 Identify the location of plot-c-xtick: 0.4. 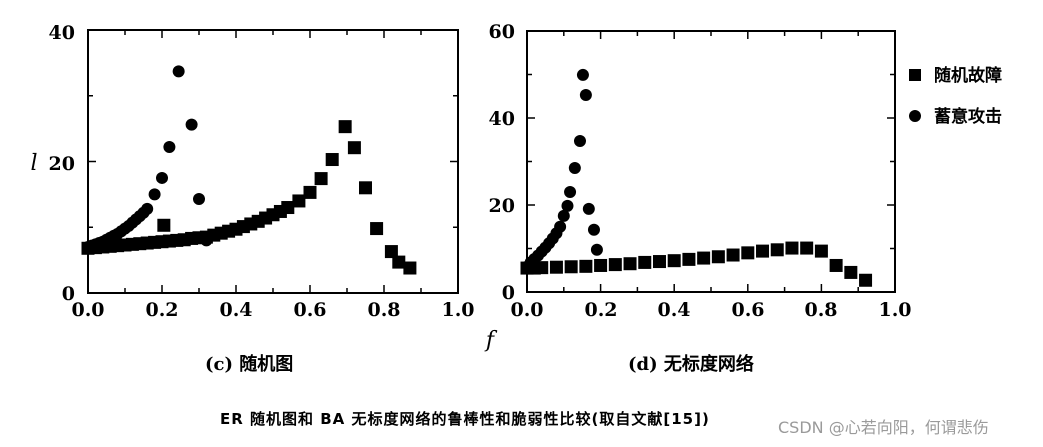
(235, 310).